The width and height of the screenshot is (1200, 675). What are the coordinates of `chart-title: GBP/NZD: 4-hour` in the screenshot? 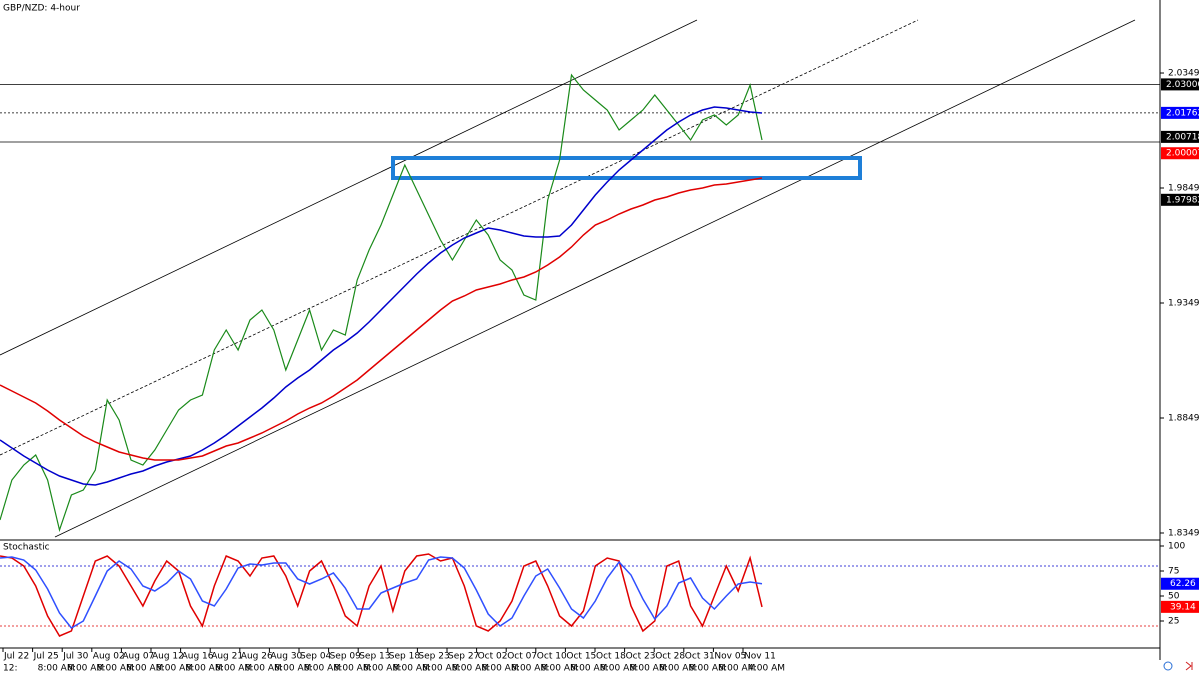 It's located at (41, 9).